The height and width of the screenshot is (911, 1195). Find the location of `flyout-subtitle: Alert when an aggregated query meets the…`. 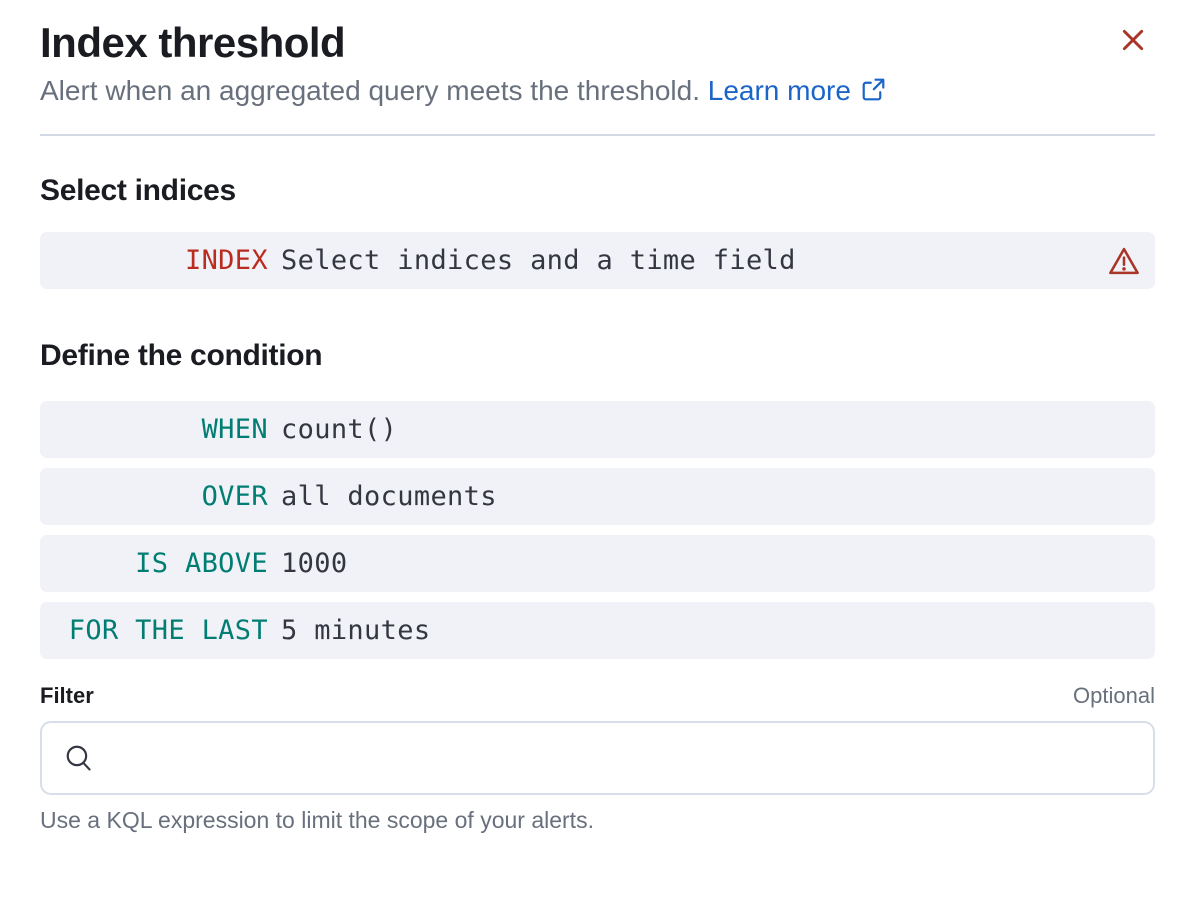

flyout-subtitle: Alert when an aggregated query meets the… is located at coordinates (597, 91).